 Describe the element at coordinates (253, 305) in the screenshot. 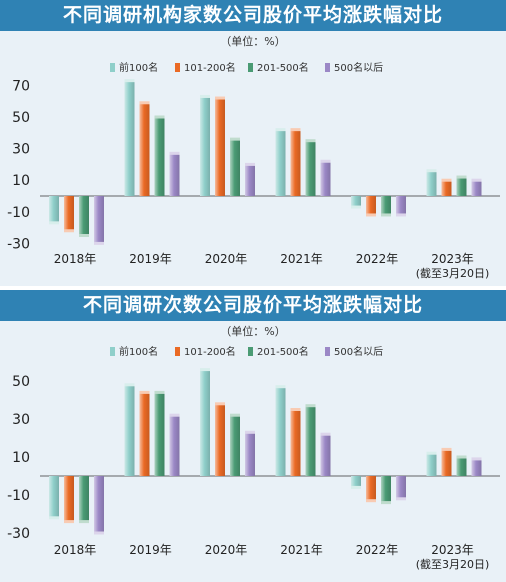

I see `chart-title-2: 不同调研次数公司股价平均涨跌幅对比` at that location.